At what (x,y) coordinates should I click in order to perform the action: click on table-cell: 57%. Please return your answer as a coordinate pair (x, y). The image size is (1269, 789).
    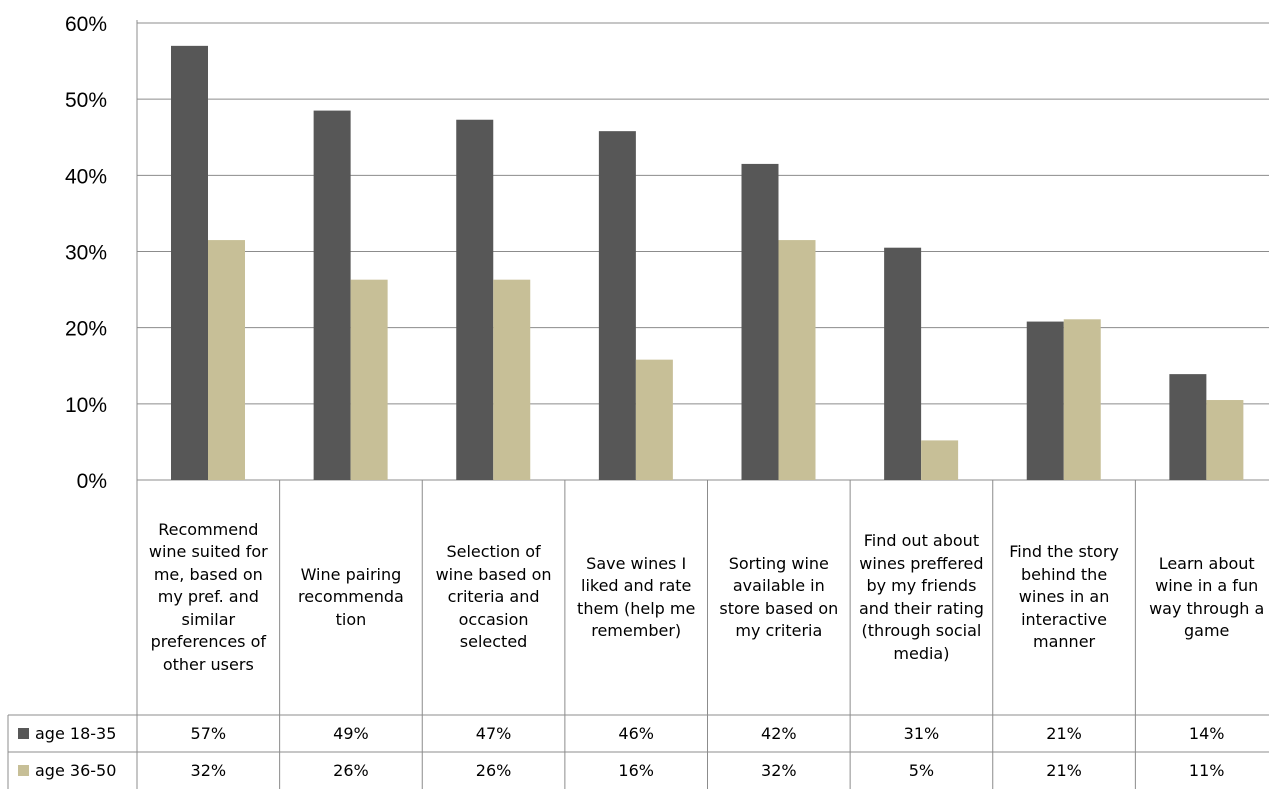
    Looking at the image, I should click on (208, 733).